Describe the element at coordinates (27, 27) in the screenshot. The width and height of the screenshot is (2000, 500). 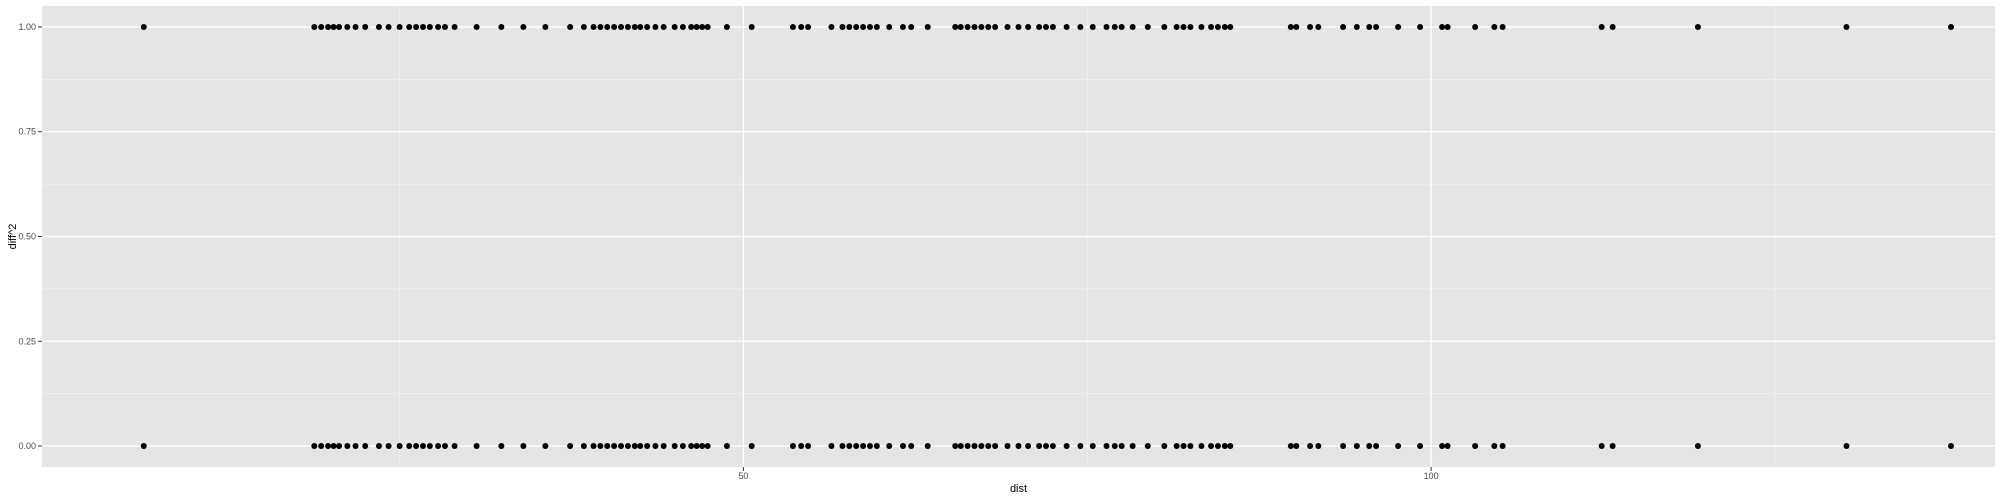
I see `y-tick-label: 1.00` at that location.